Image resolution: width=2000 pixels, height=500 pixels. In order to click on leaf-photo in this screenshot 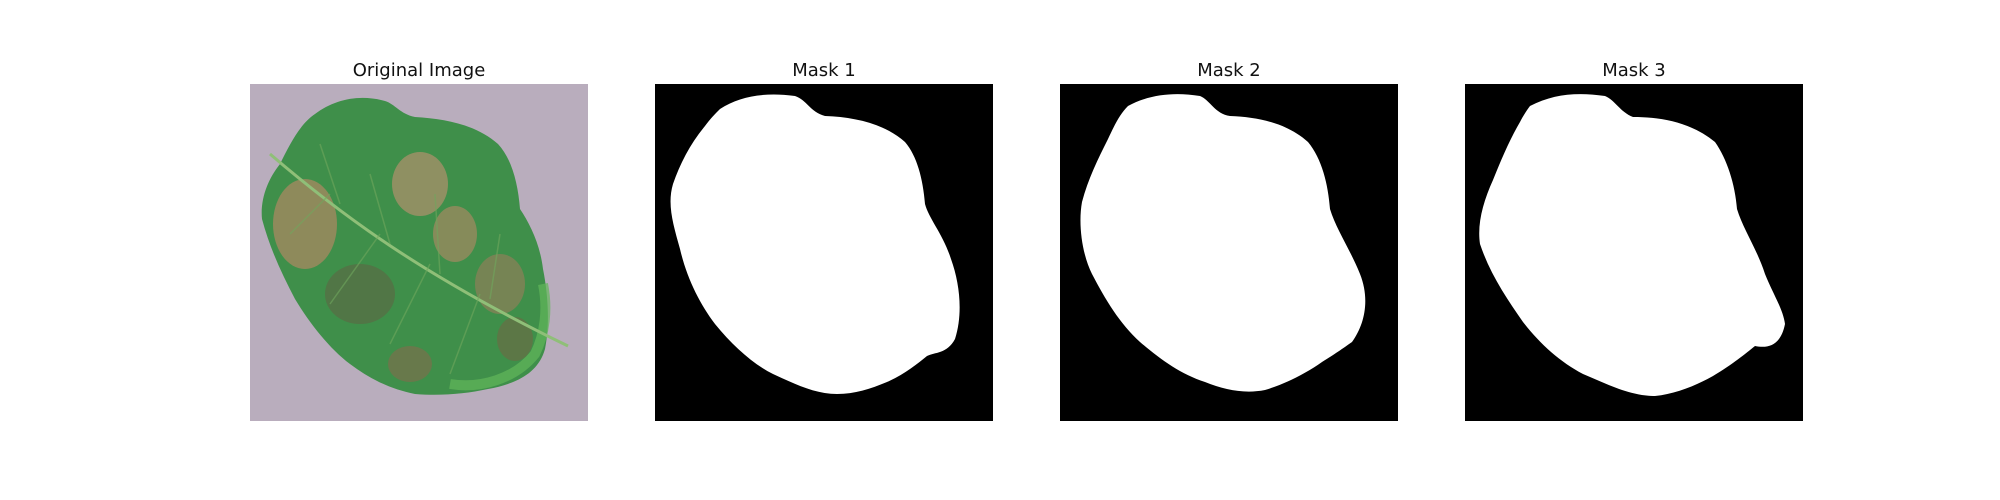, I will do `click(419, 252)`.